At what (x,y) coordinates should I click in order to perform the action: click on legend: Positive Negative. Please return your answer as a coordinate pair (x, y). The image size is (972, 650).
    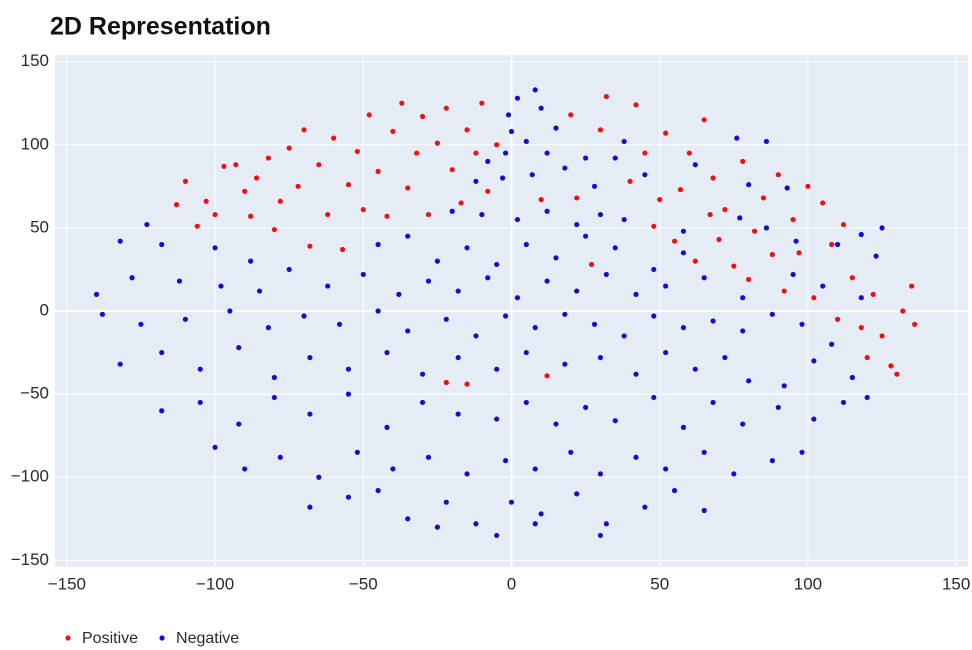
    Looking at the image, I should click on (152, 638).